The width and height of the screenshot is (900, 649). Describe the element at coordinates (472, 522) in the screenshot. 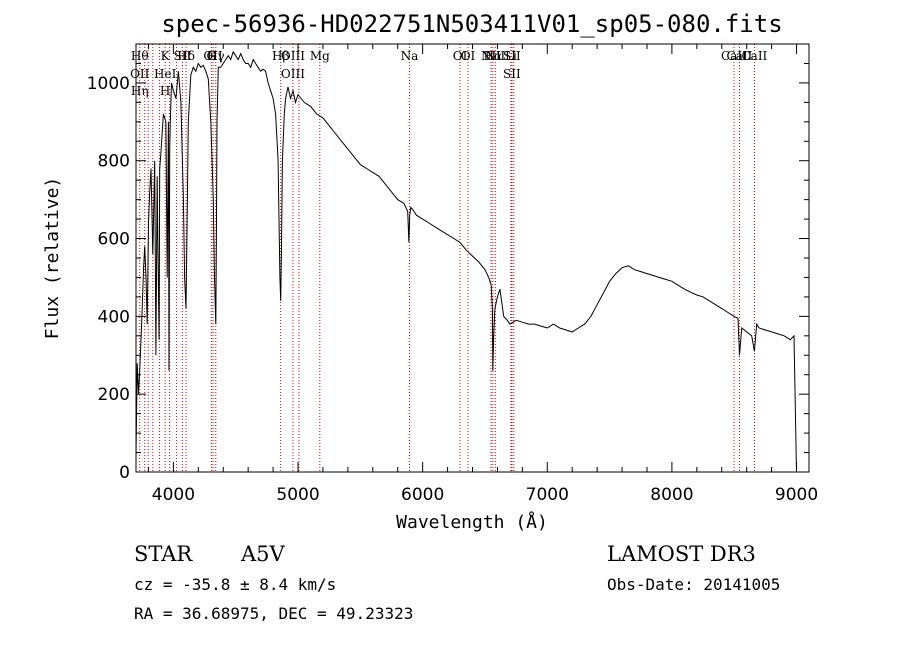

I see `x-axis-label: Wavelength (Å)` at that location.